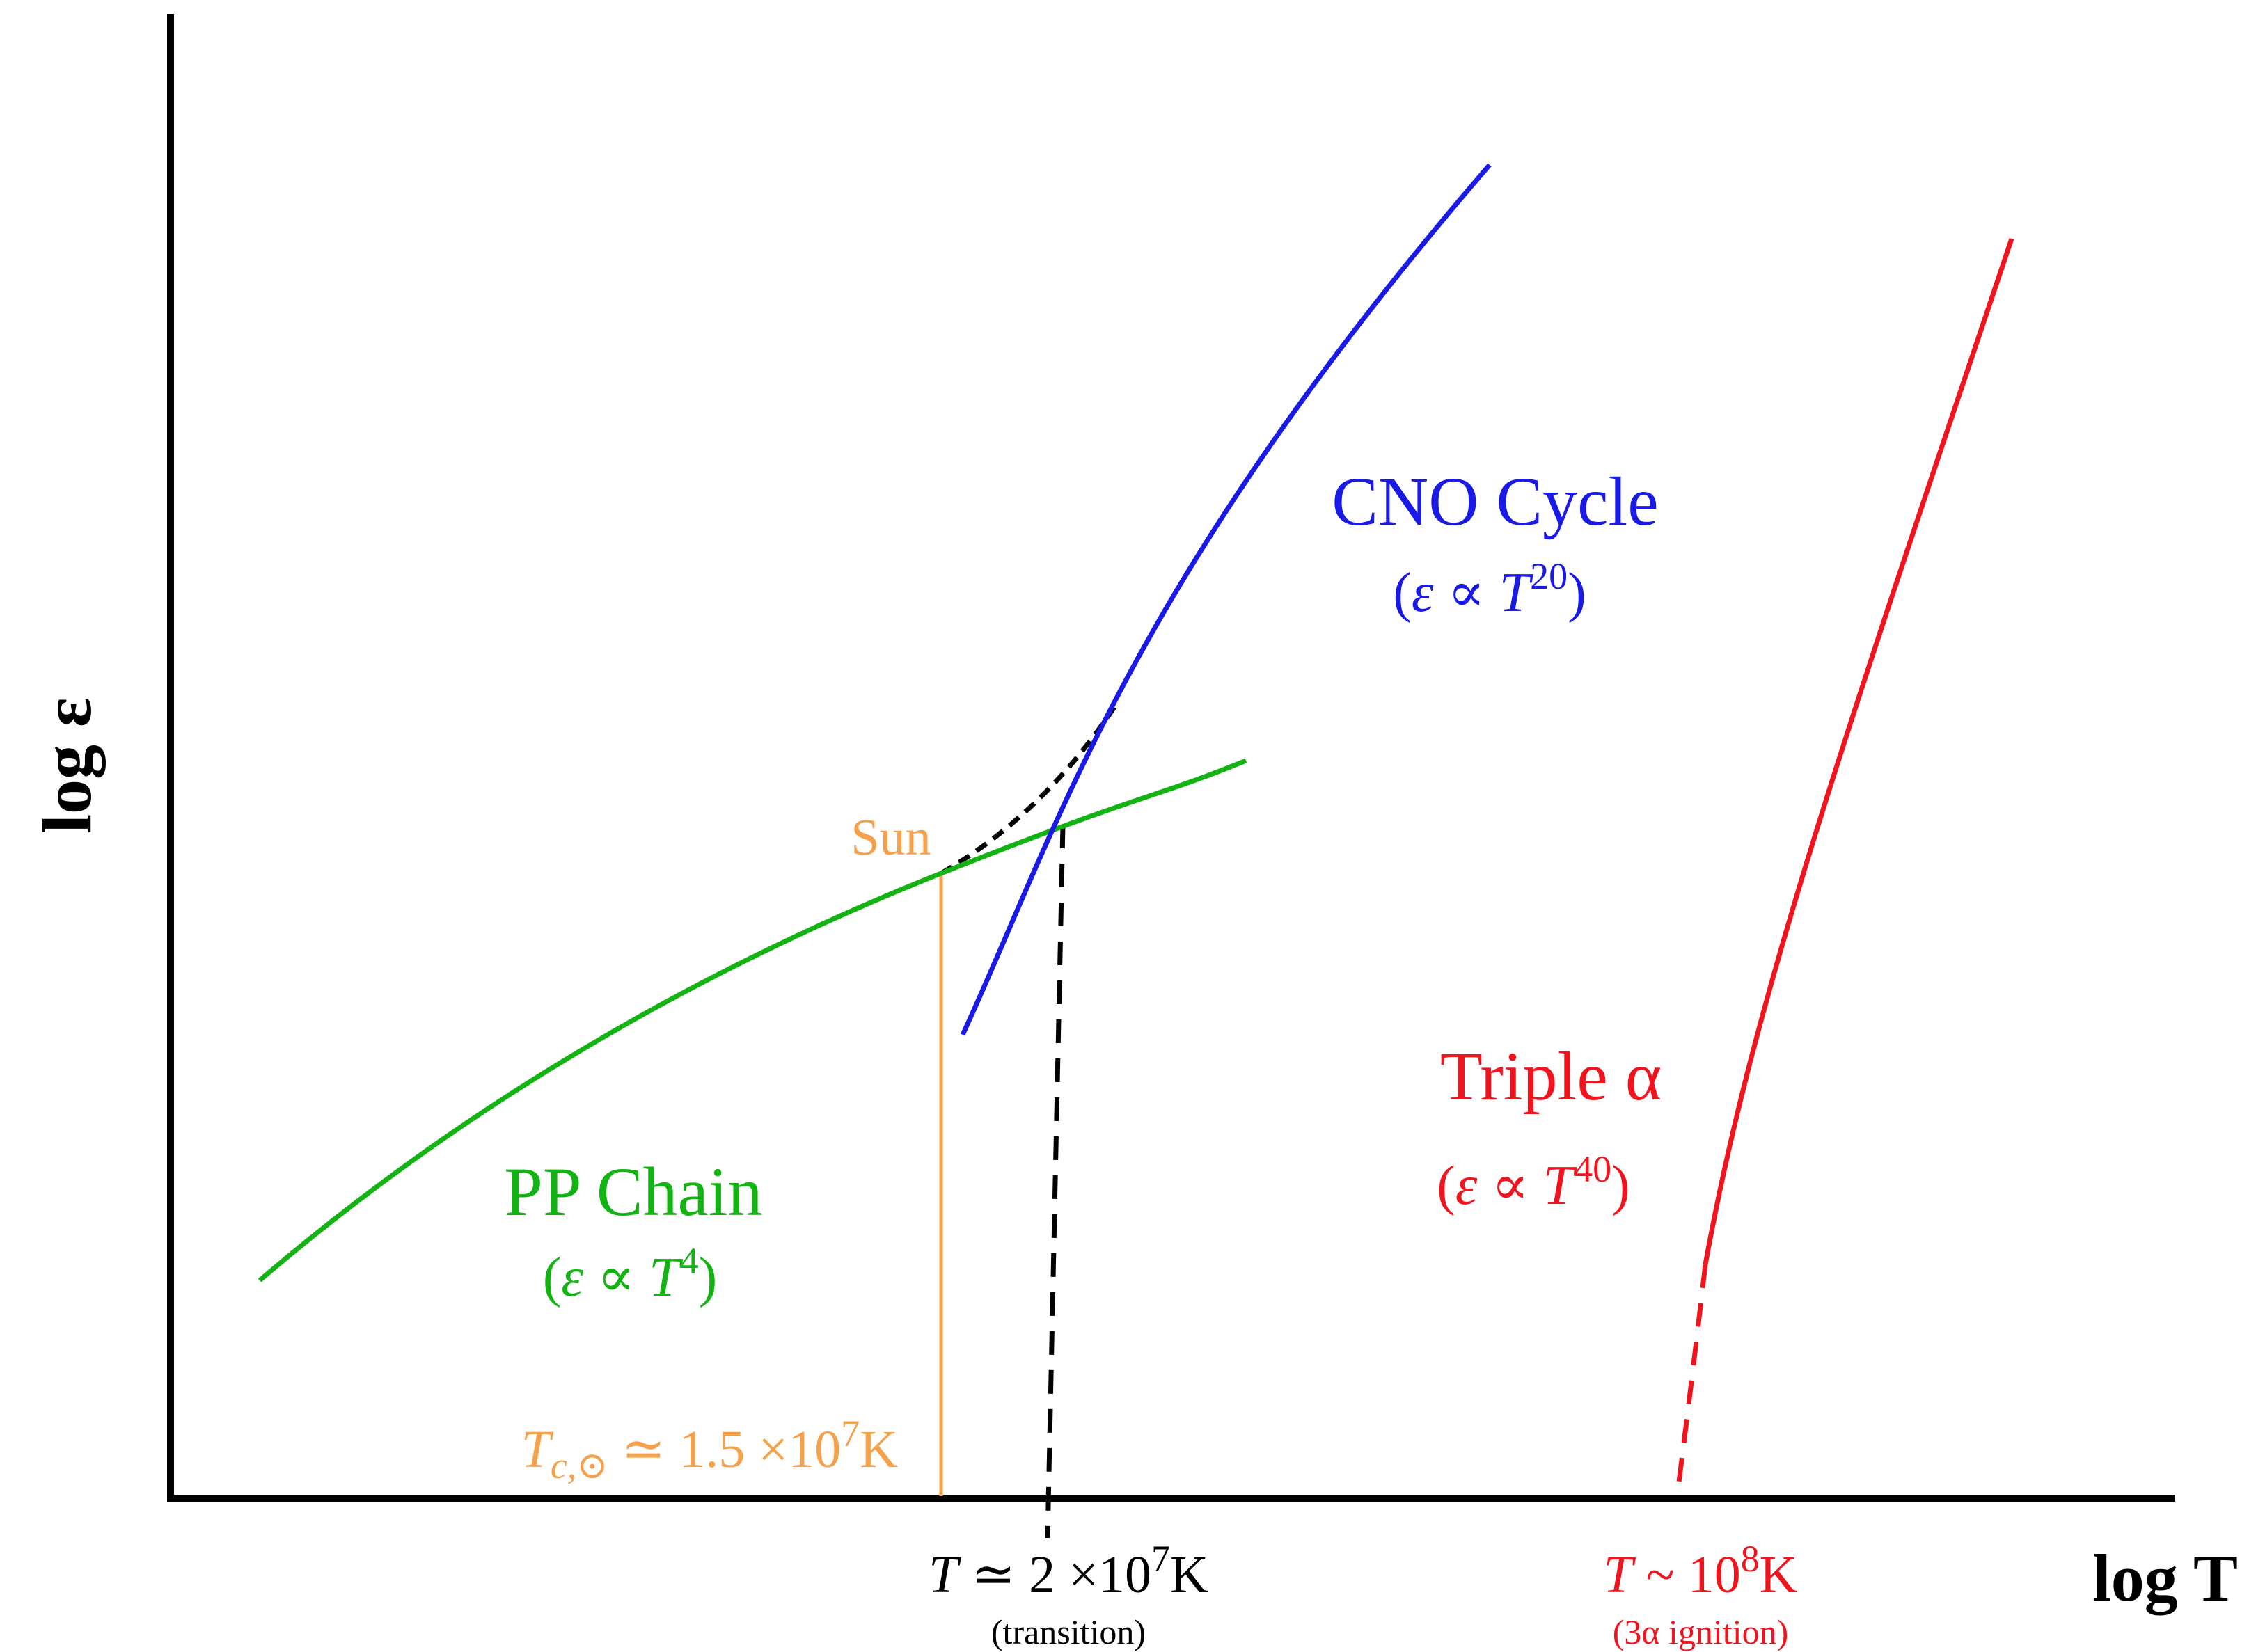 The image size is (2249, 1652). I want to click on transition-marker-line, so click(1055, 1181).